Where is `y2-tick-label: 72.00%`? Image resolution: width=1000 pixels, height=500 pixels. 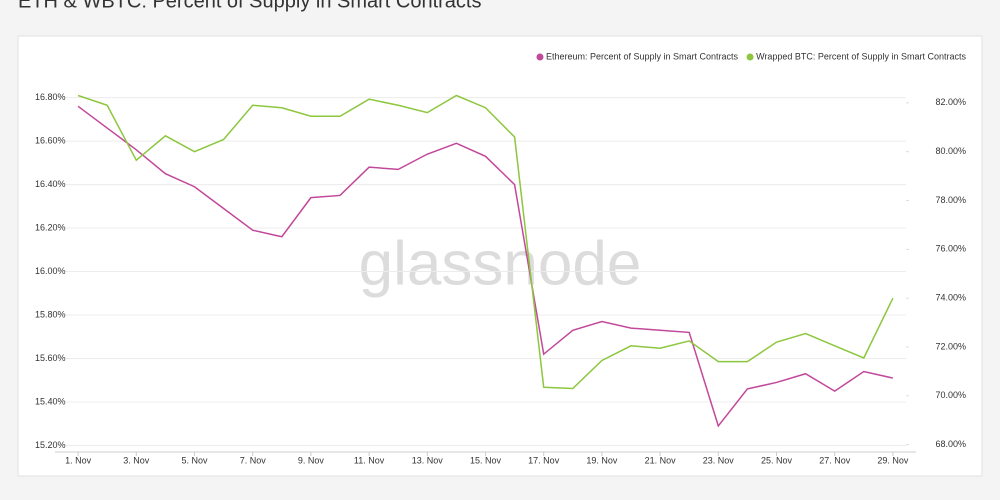 y2-tick-label: 72.00% is located at coordinates (950, 346).